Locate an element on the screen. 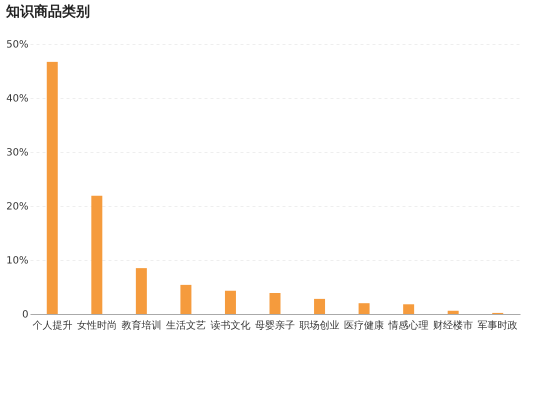 Image resolution: width=554 pixels, height=397 pixels. x-tick-label: 女性时尚 is located at coordinates (96, 326).